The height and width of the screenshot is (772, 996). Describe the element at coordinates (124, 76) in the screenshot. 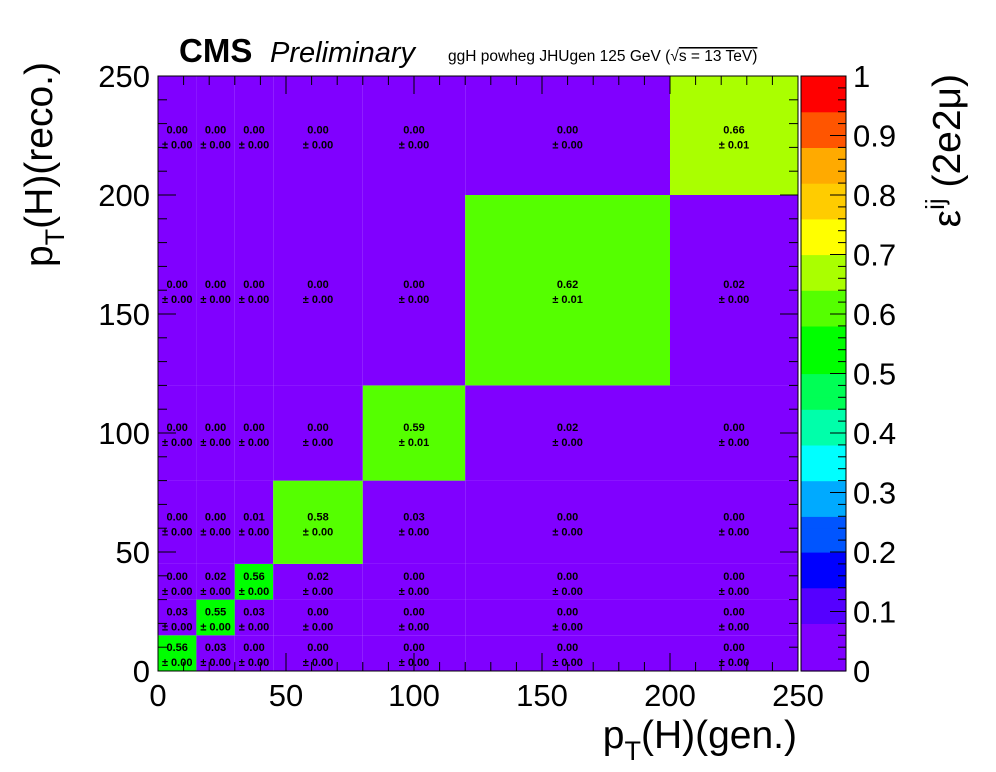

I see `y-tick-label: 250` at that location.